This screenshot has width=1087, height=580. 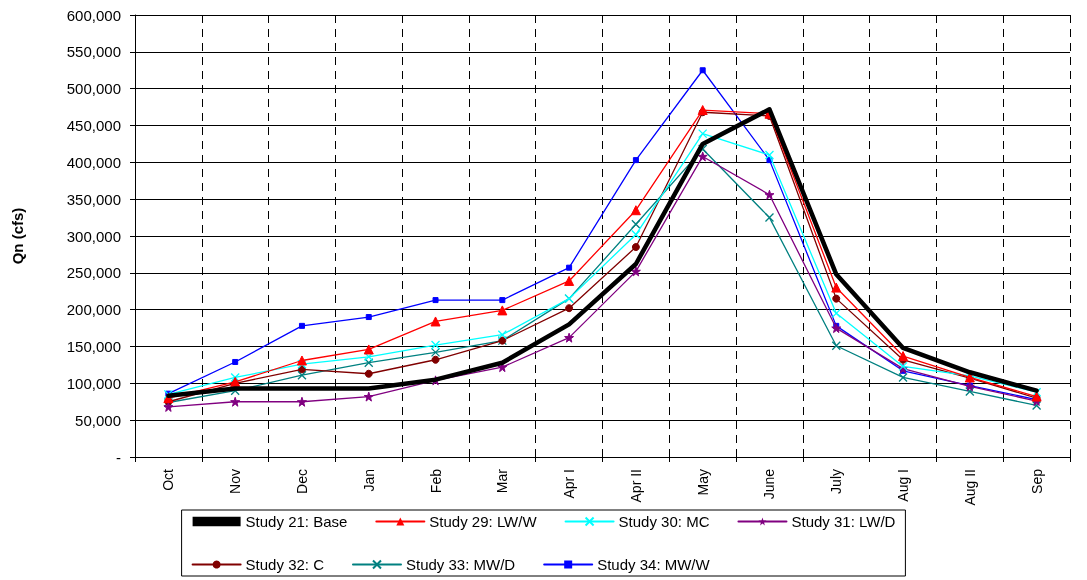 I want to click on legend-label: Study 33: MW/D, so click(x=460, y=564).